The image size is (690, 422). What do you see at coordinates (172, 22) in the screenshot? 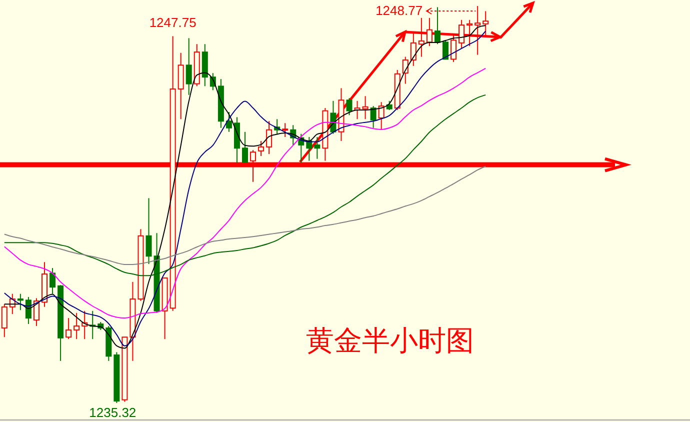
I see `annotation: 1247.75` at bounding box center [172, 22].